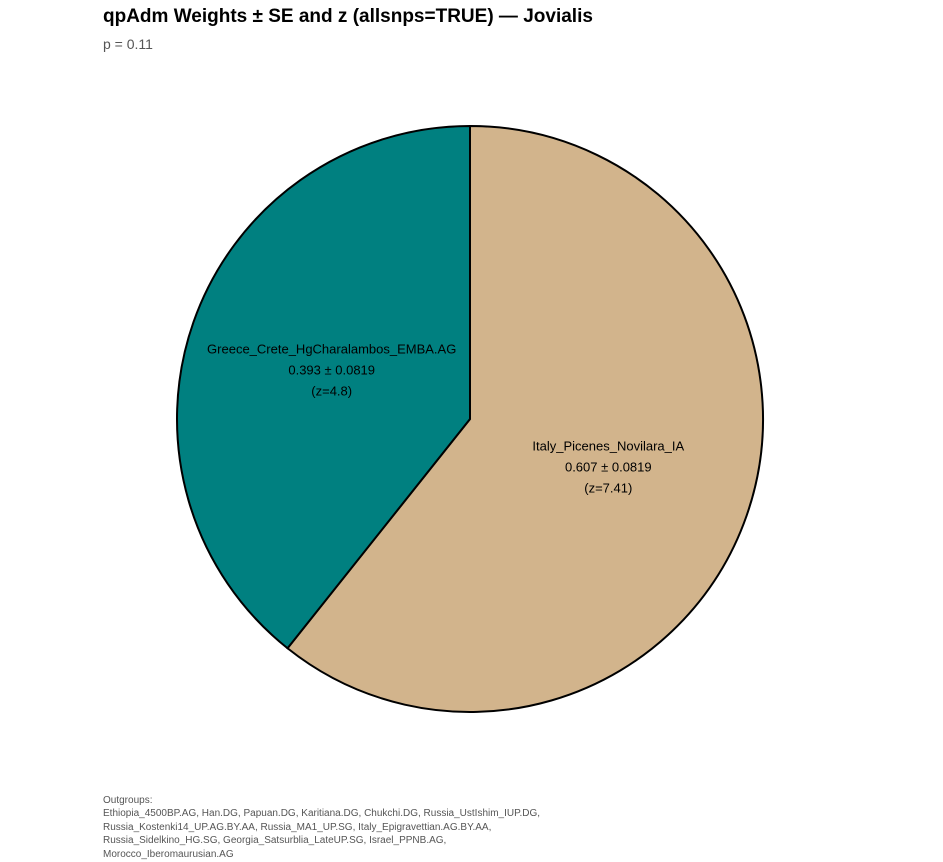 The width and height of the screenshot is (943, 862). I want to click on slice-value-label: 0.607 ± 0.0819, so click(608, 466).